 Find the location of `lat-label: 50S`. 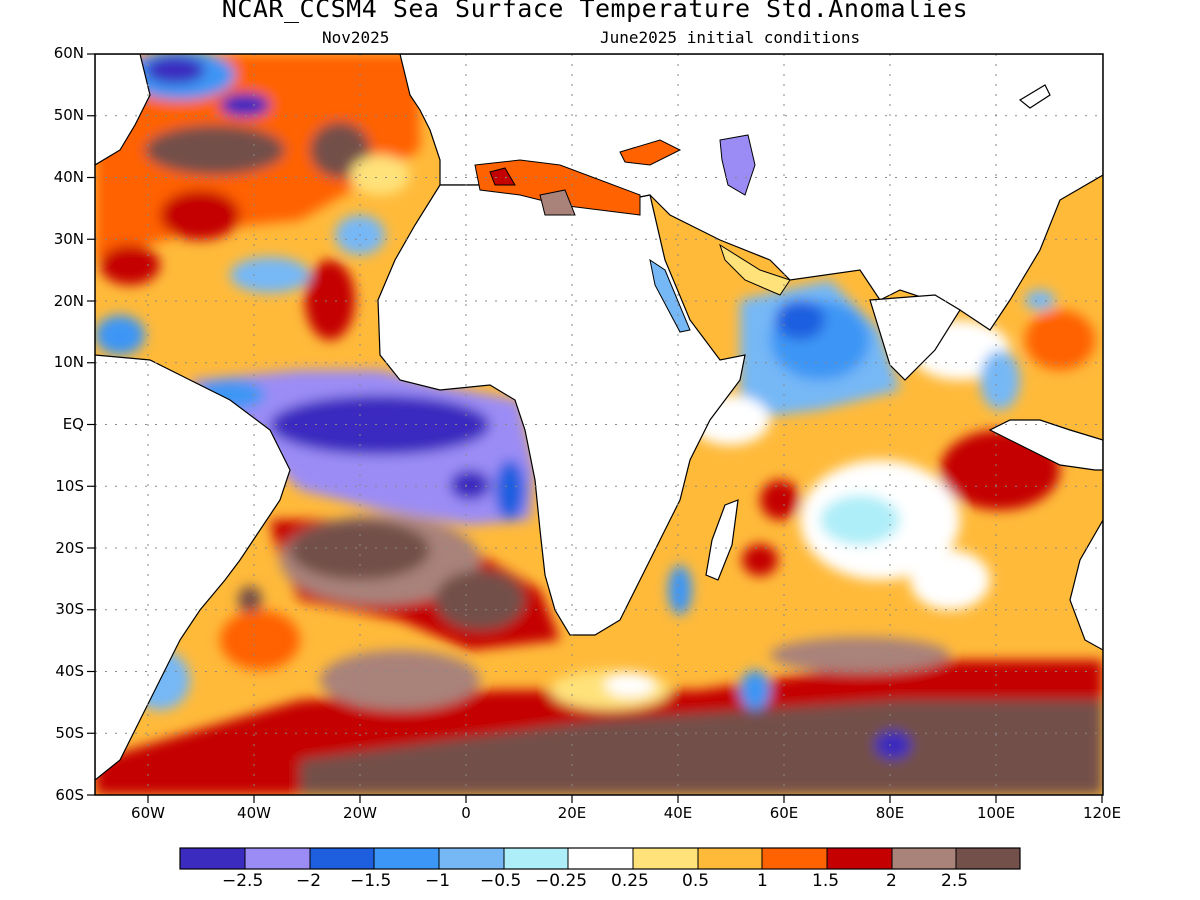

lat-label: 50S is located at coordinates (69, 733).